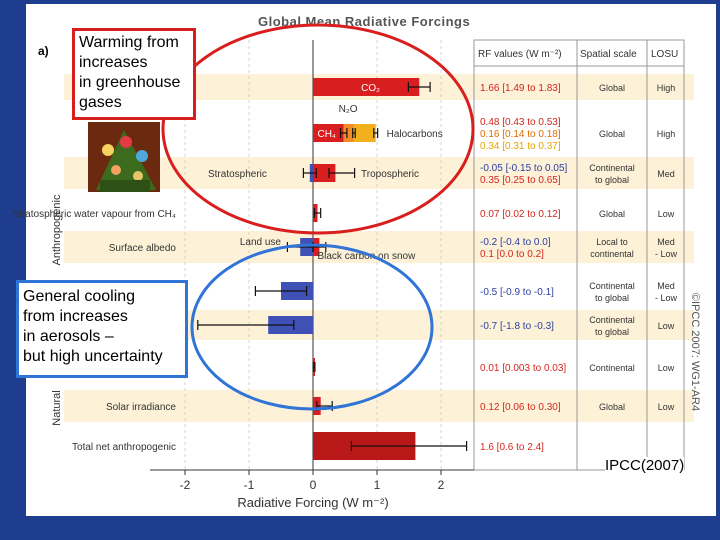 The image size is (720, 540). I want to click on bar-label: CH₄, so click(326, 134).